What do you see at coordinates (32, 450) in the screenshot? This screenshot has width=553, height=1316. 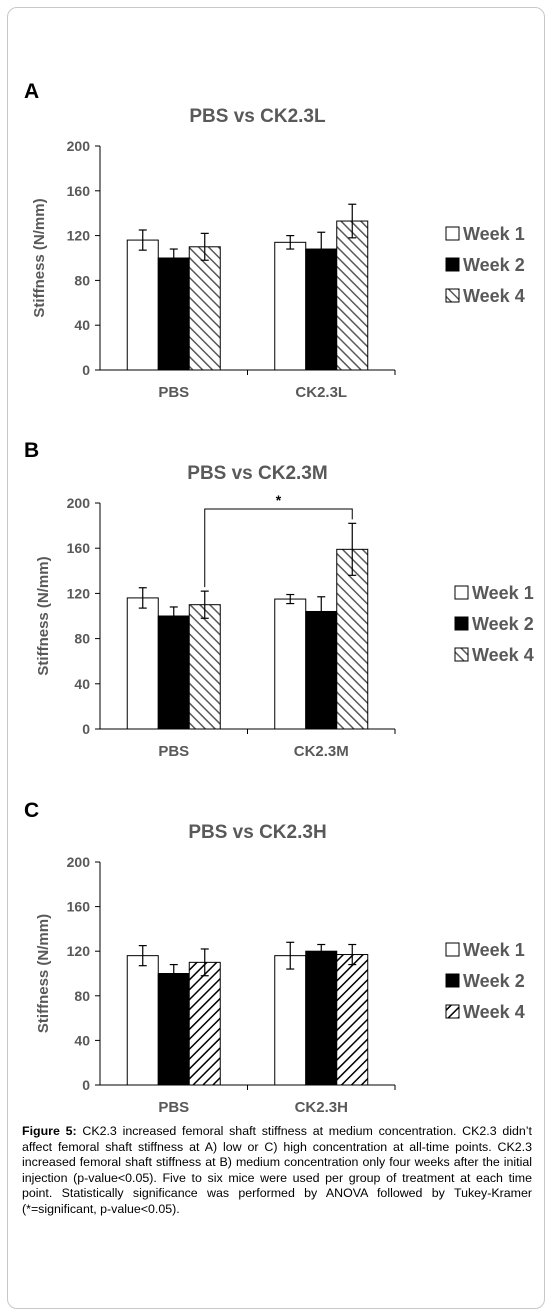 I see `panel-letter-b: B` at bounding box center [32, 450].